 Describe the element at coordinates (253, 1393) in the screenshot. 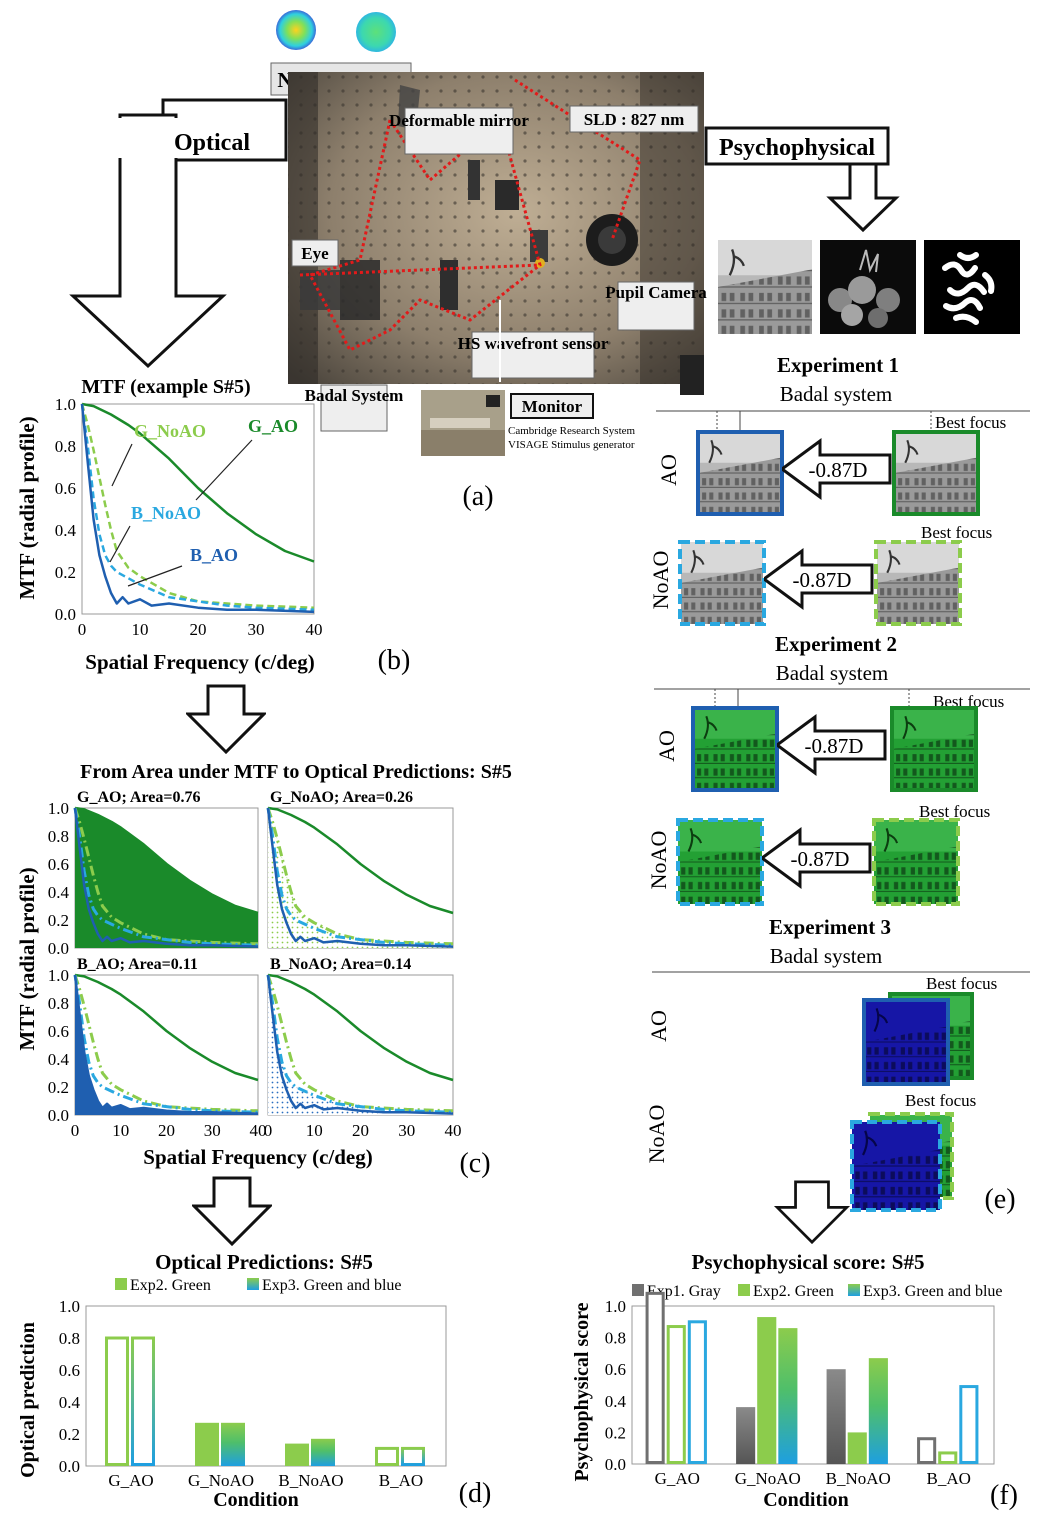

I see `optical-prediction-bar-chart: 0.0 0.2 0.4 0.6 0.8 1.0 G_AO G_NoAO B_NoAO B_AO` at that location.